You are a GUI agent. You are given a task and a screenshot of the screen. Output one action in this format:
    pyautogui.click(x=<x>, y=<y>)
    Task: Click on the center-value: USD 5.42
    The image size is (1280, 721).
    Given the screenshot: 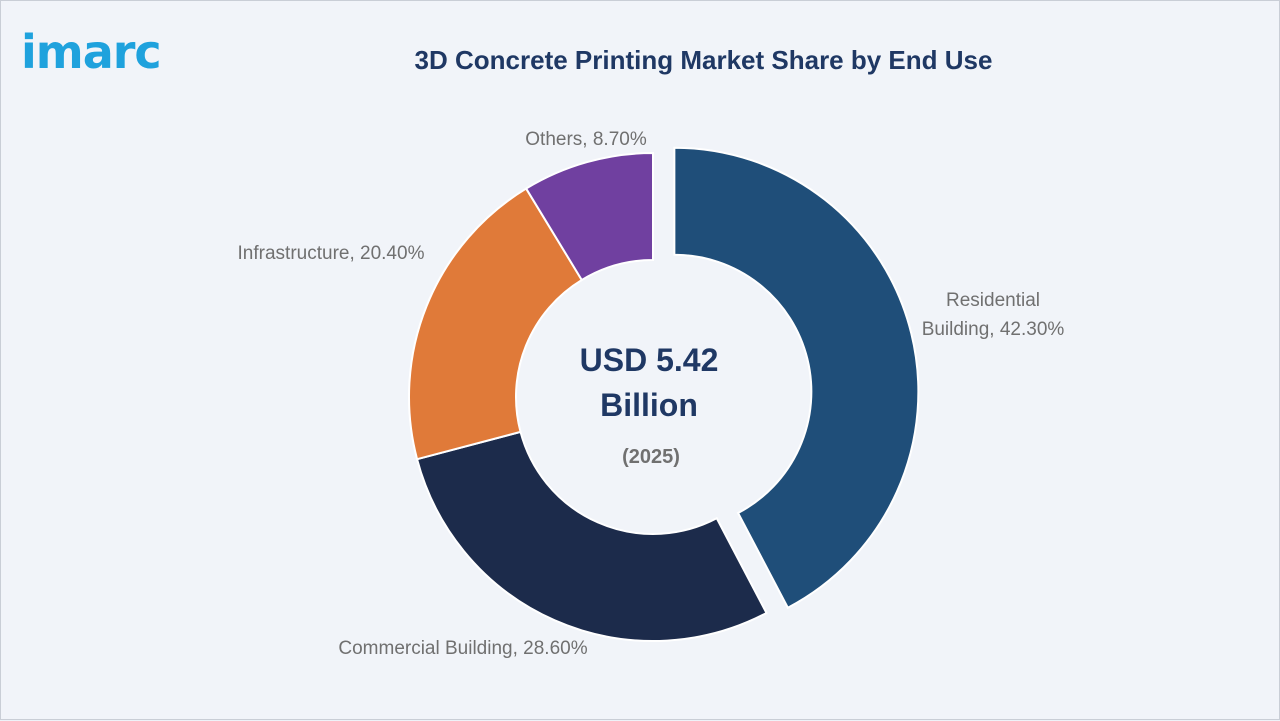 What is the action you would take?
    pyautogui.click(x=649, y=360)
    